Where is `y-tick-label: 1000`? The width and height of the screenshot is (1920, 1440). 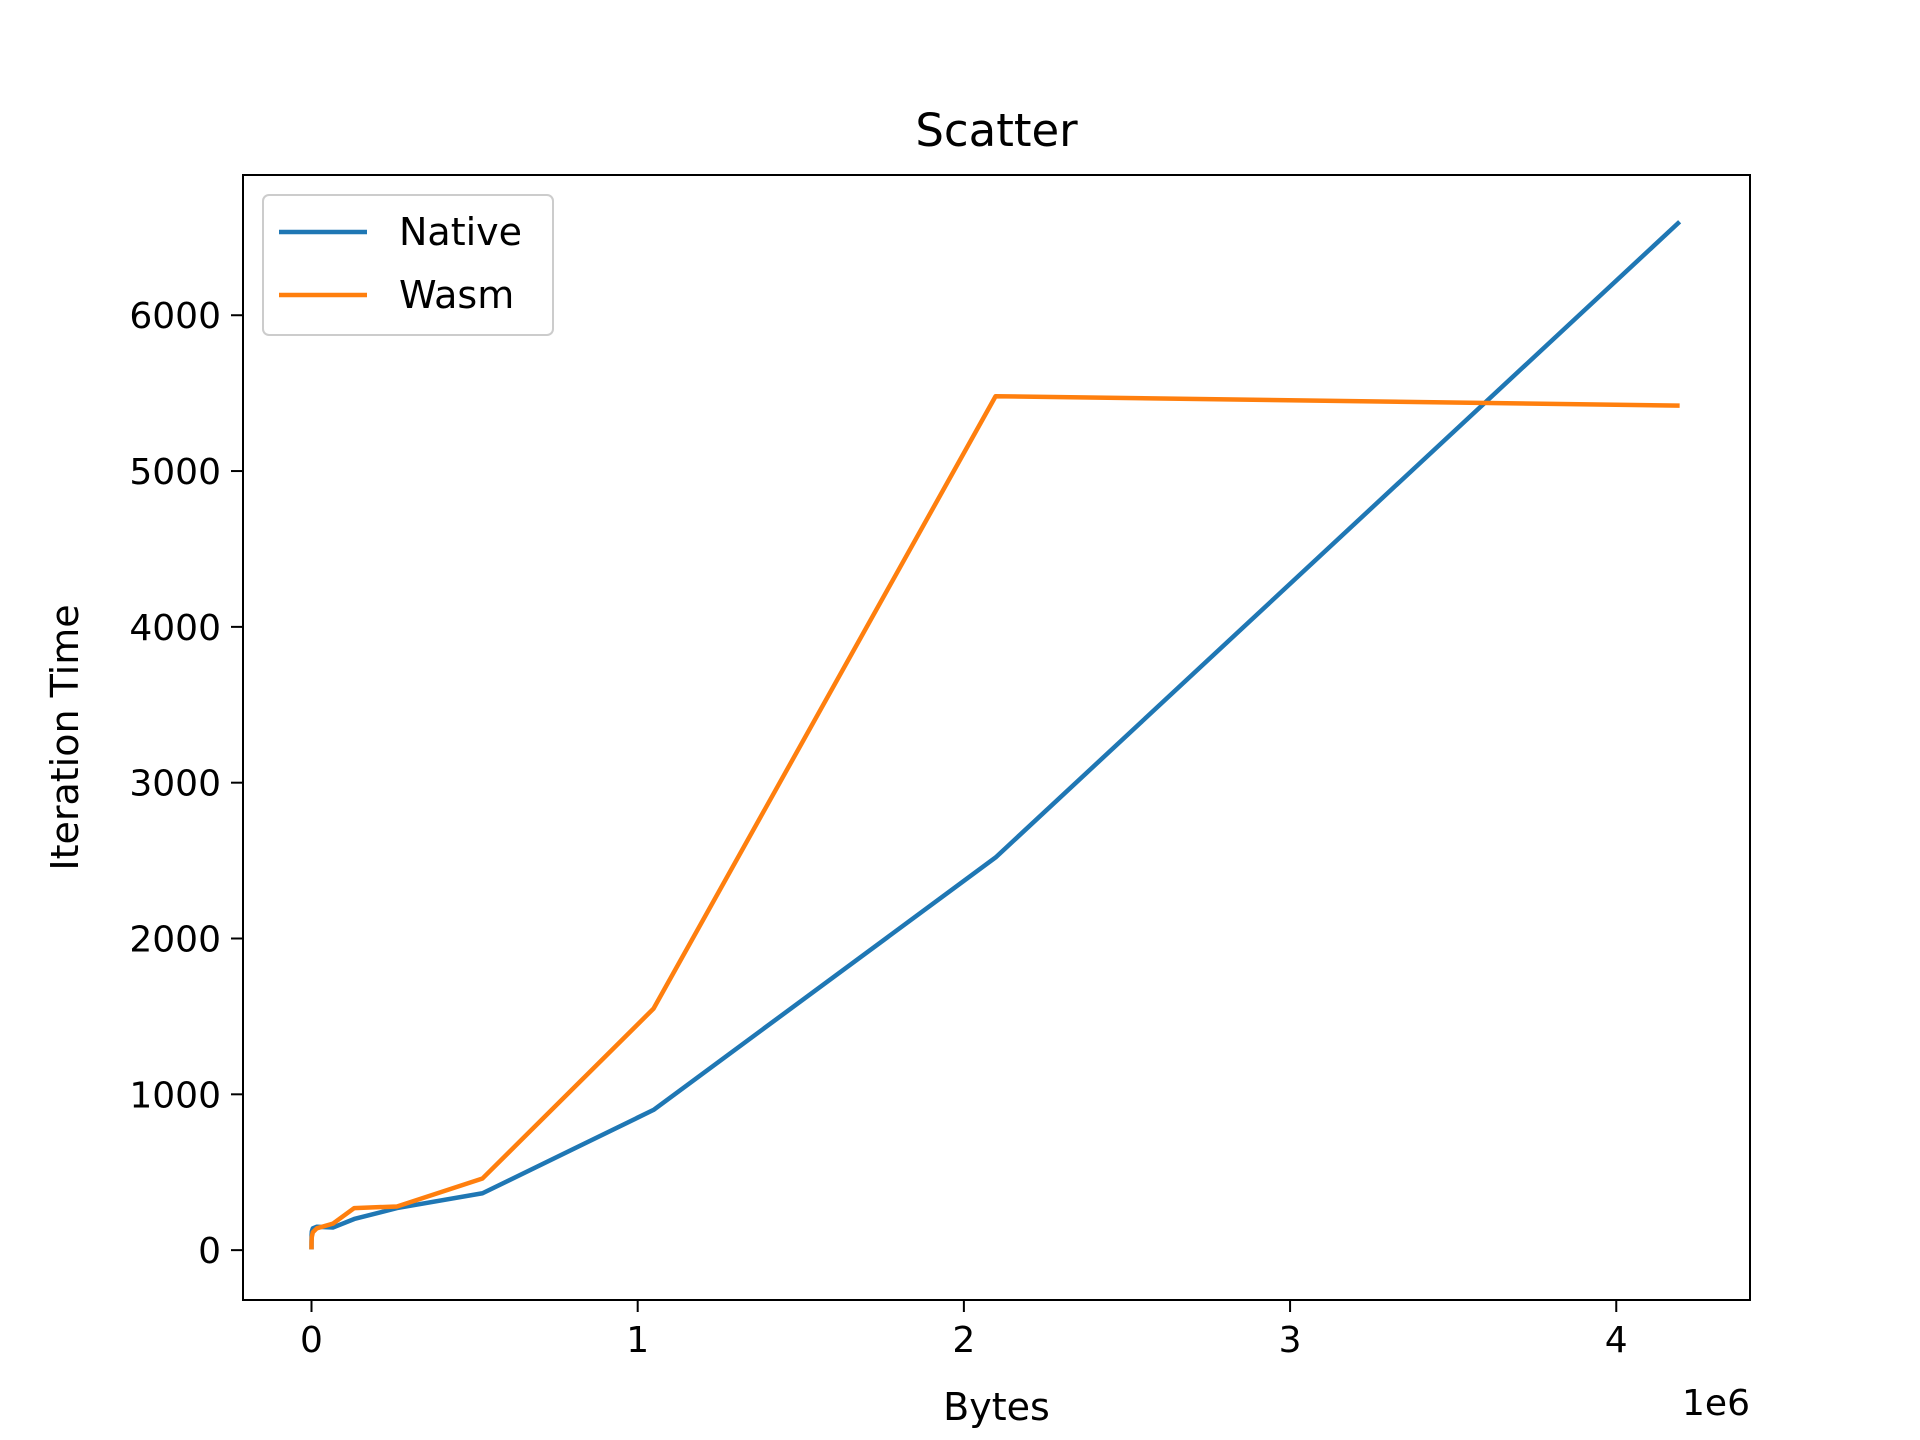
y-tick-label: 1000 is located at coordinates (175, 1095).